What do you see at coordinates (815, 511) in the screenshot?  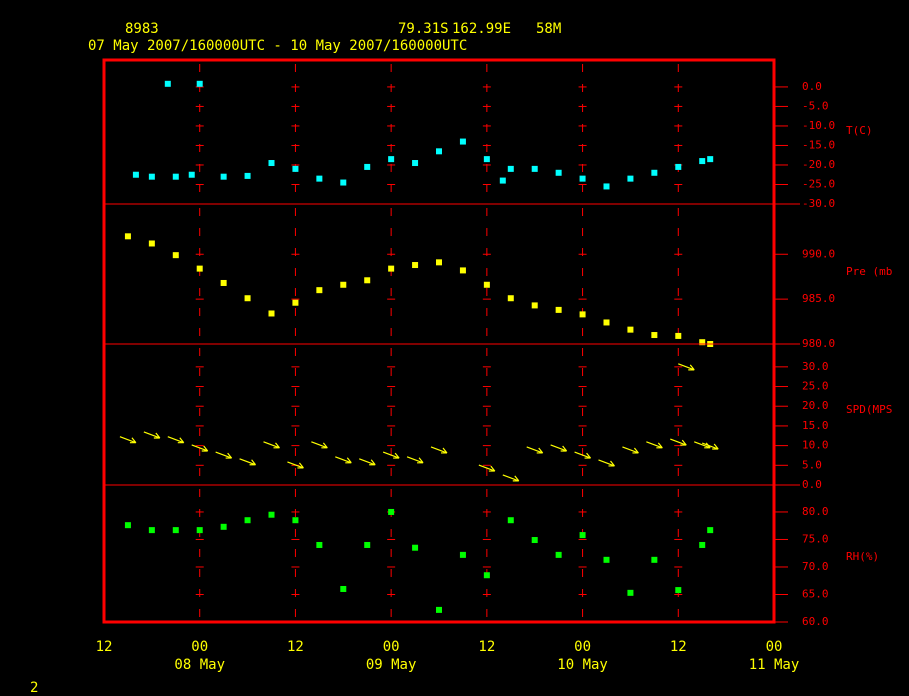 I see `y-tick-label: 80.0` at bounding box center [815, 511].